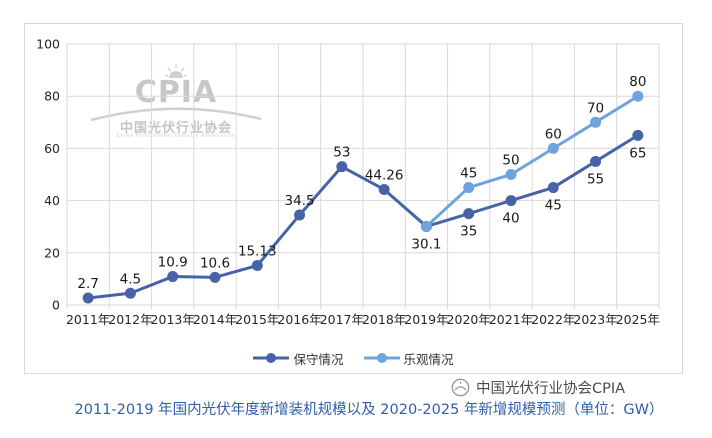 The width and height of the screenshot is (712, 438). What do you see at coordinates (469, 319) in the screenshot?
I see `svg-text: 2020年` at bounding box center [469, 319].